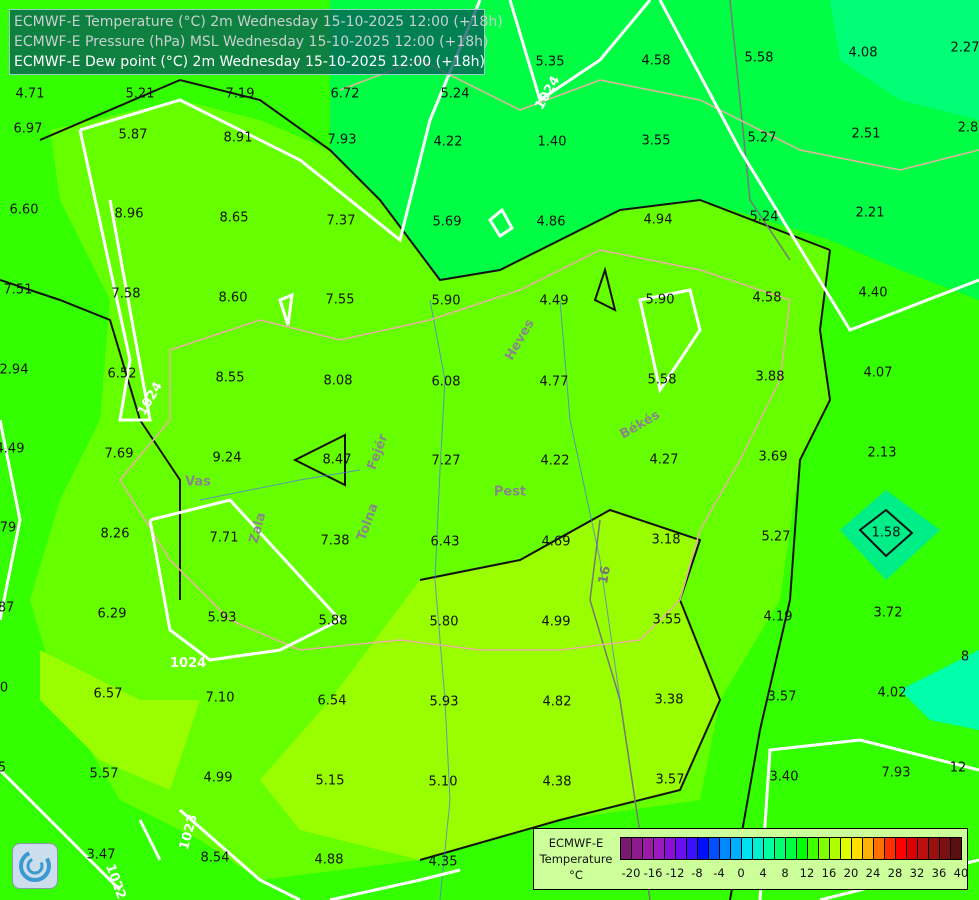  I want to click on dewpoint-value: 7.19, so click(240, 94).